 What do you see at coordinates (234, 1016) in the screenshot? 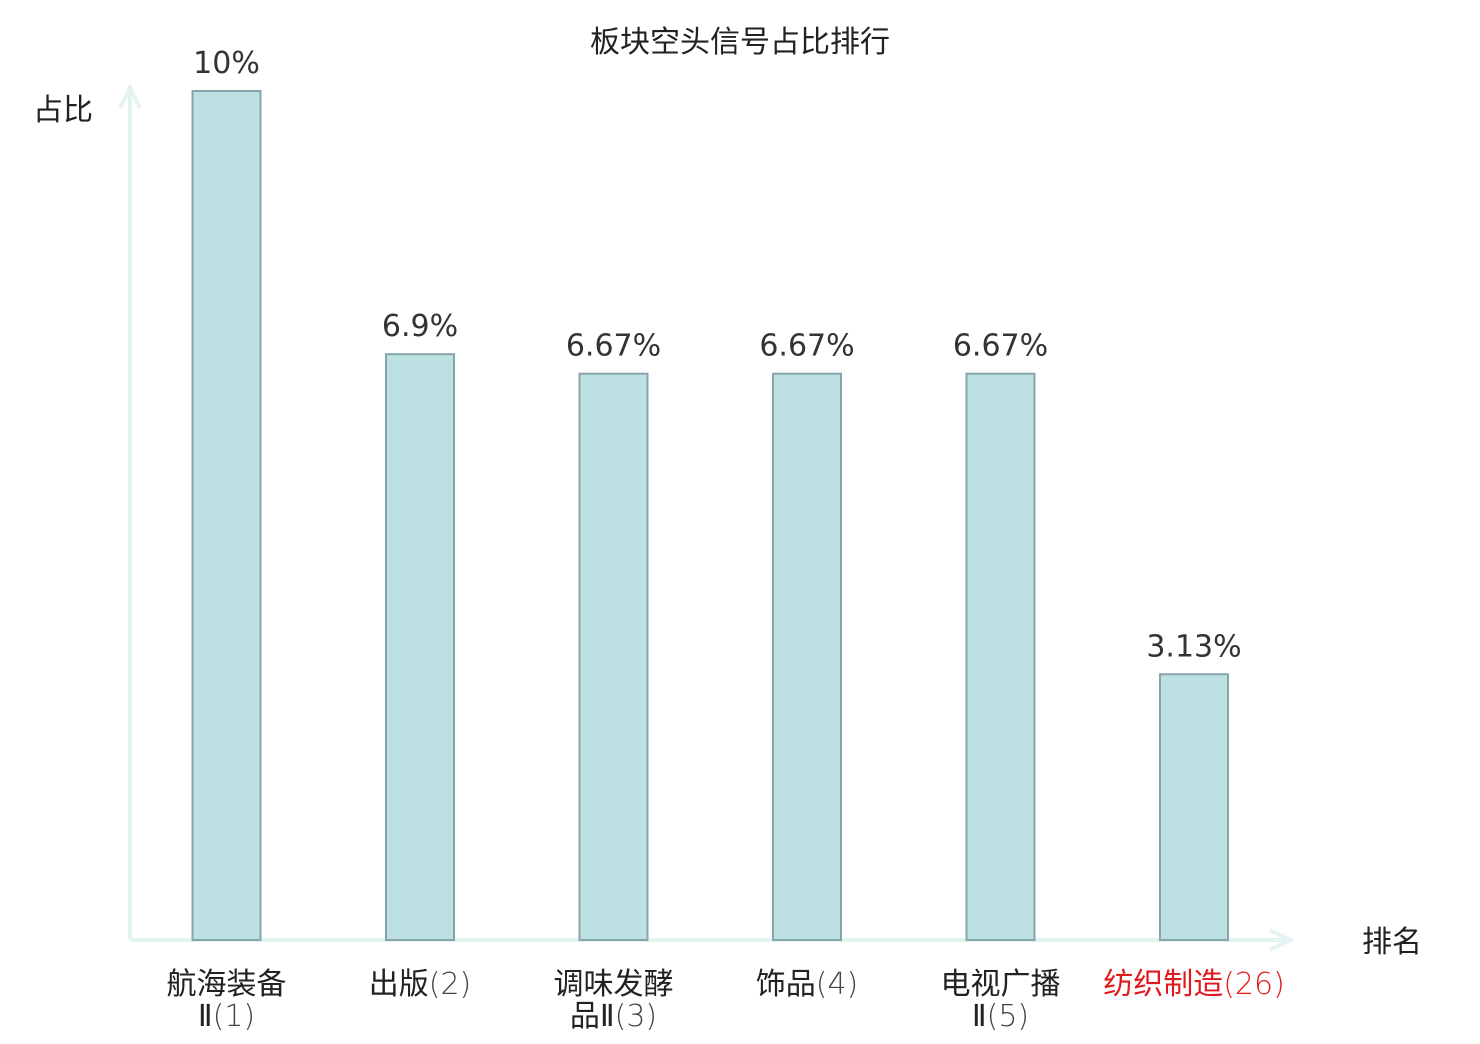
I see `x-tick-rank: (1)` at bounding box center [234, 1016].